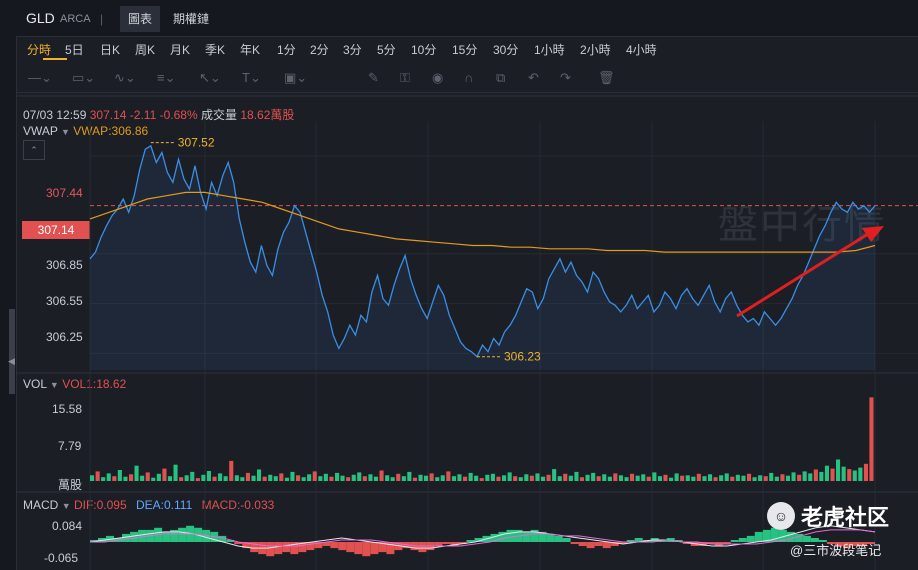 This screenshot has width=918, height=570. I want to click on rect-tool-icon: ▭⌄, so click(84, 77).